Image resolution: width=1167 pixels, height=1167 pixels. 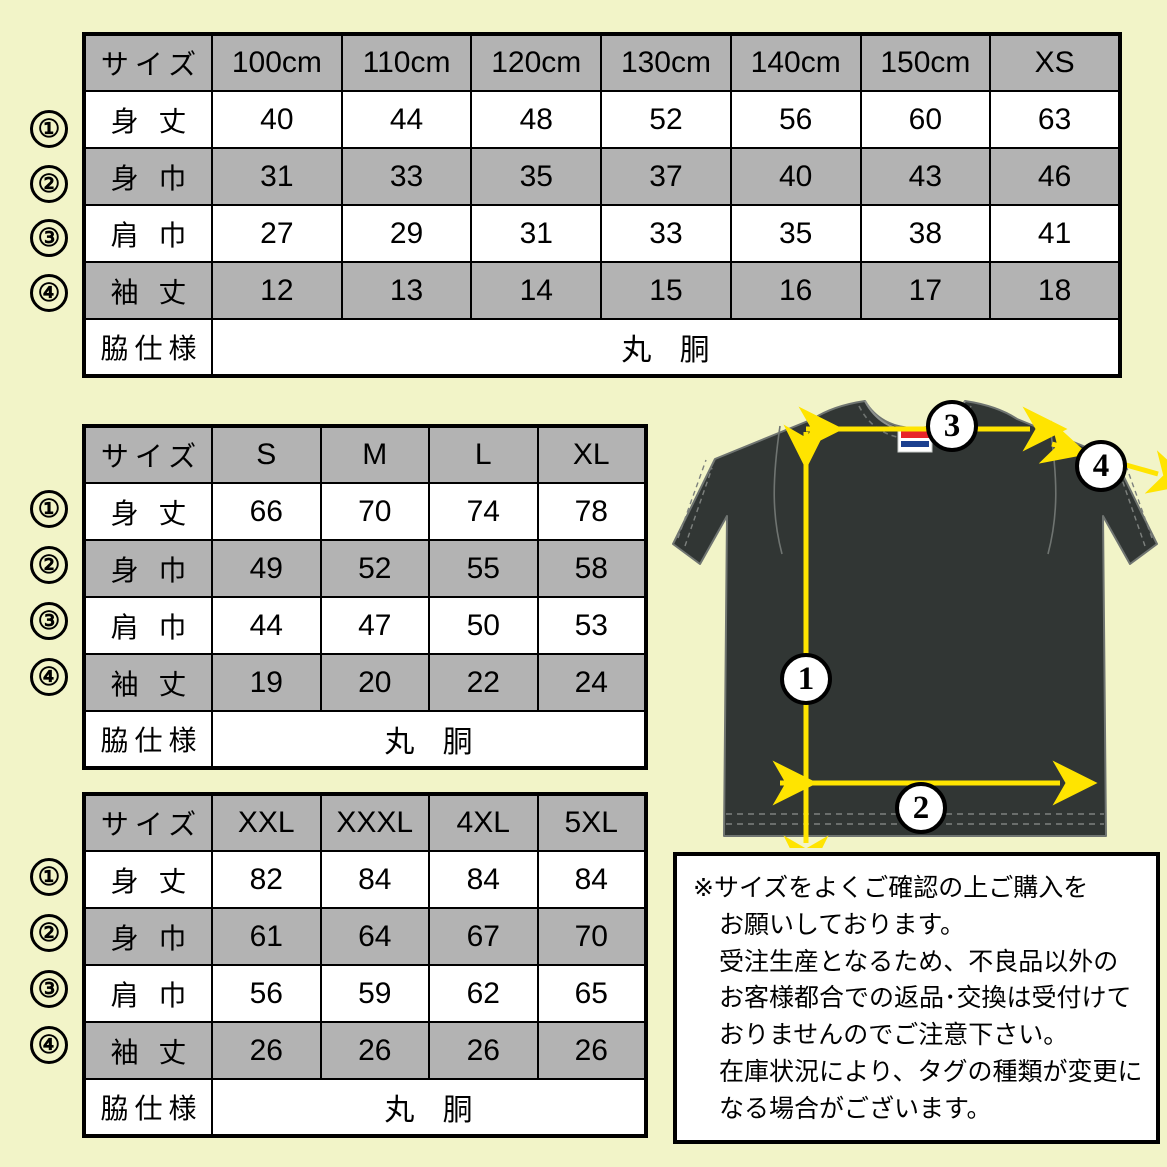 I want to click on header-5xl: 5XL, so click(x=591, y=822).